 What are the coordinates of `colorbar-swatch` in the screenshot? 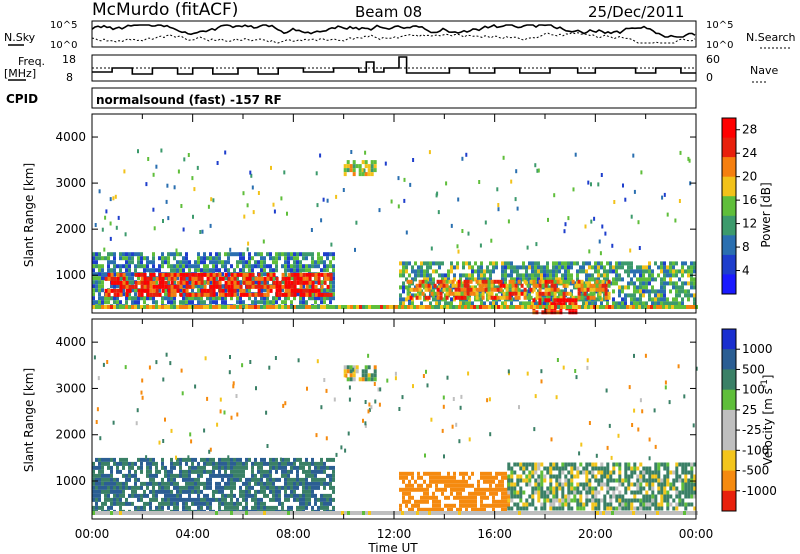 It's located at (729, 264).